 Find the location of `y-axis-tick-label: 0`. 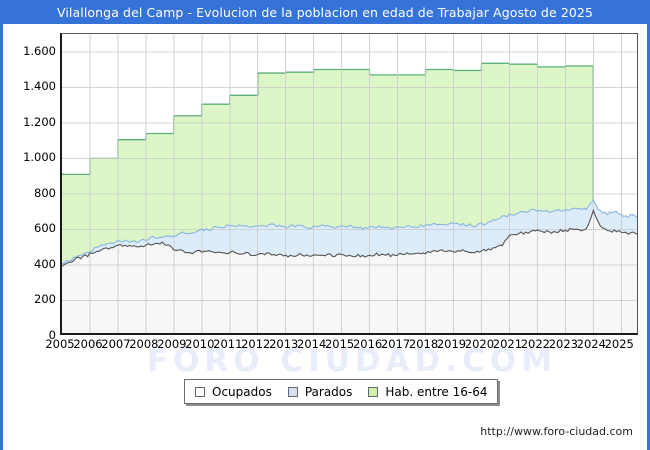

y-axis-tick-label: 0 is located at coordinates (52, 335).